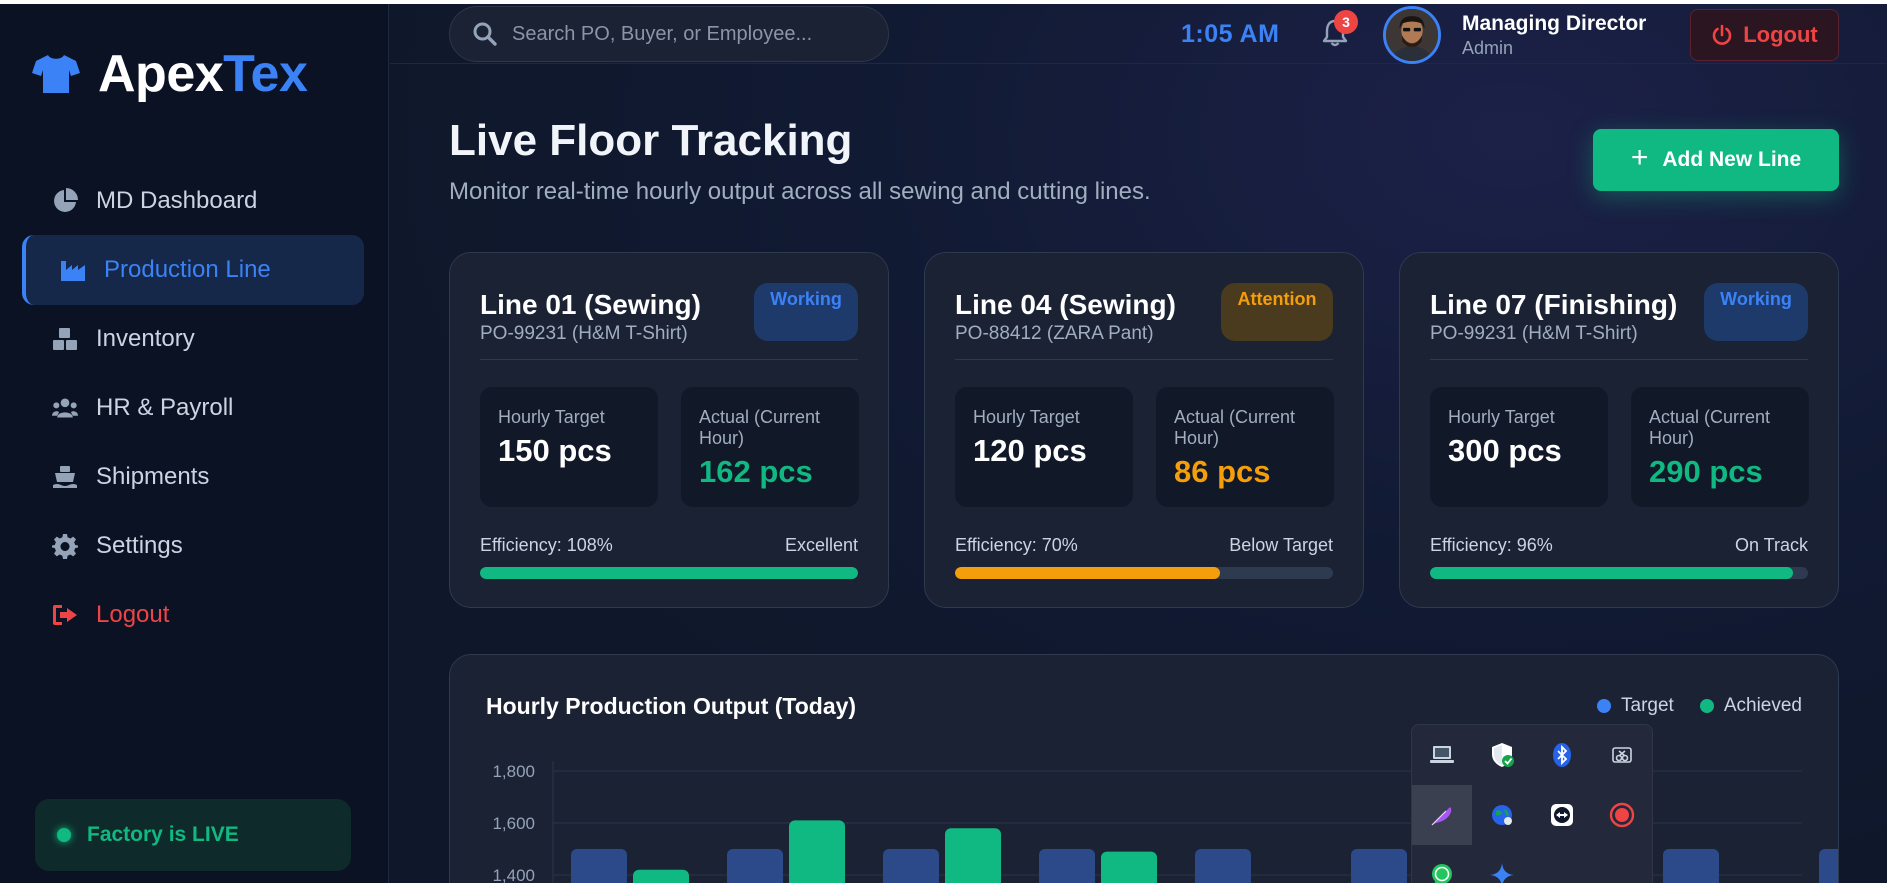 The height and width of the screenshot is (883, 1887). I want to click on sidebar-item-production-line: Production Line, so click(193, 270).